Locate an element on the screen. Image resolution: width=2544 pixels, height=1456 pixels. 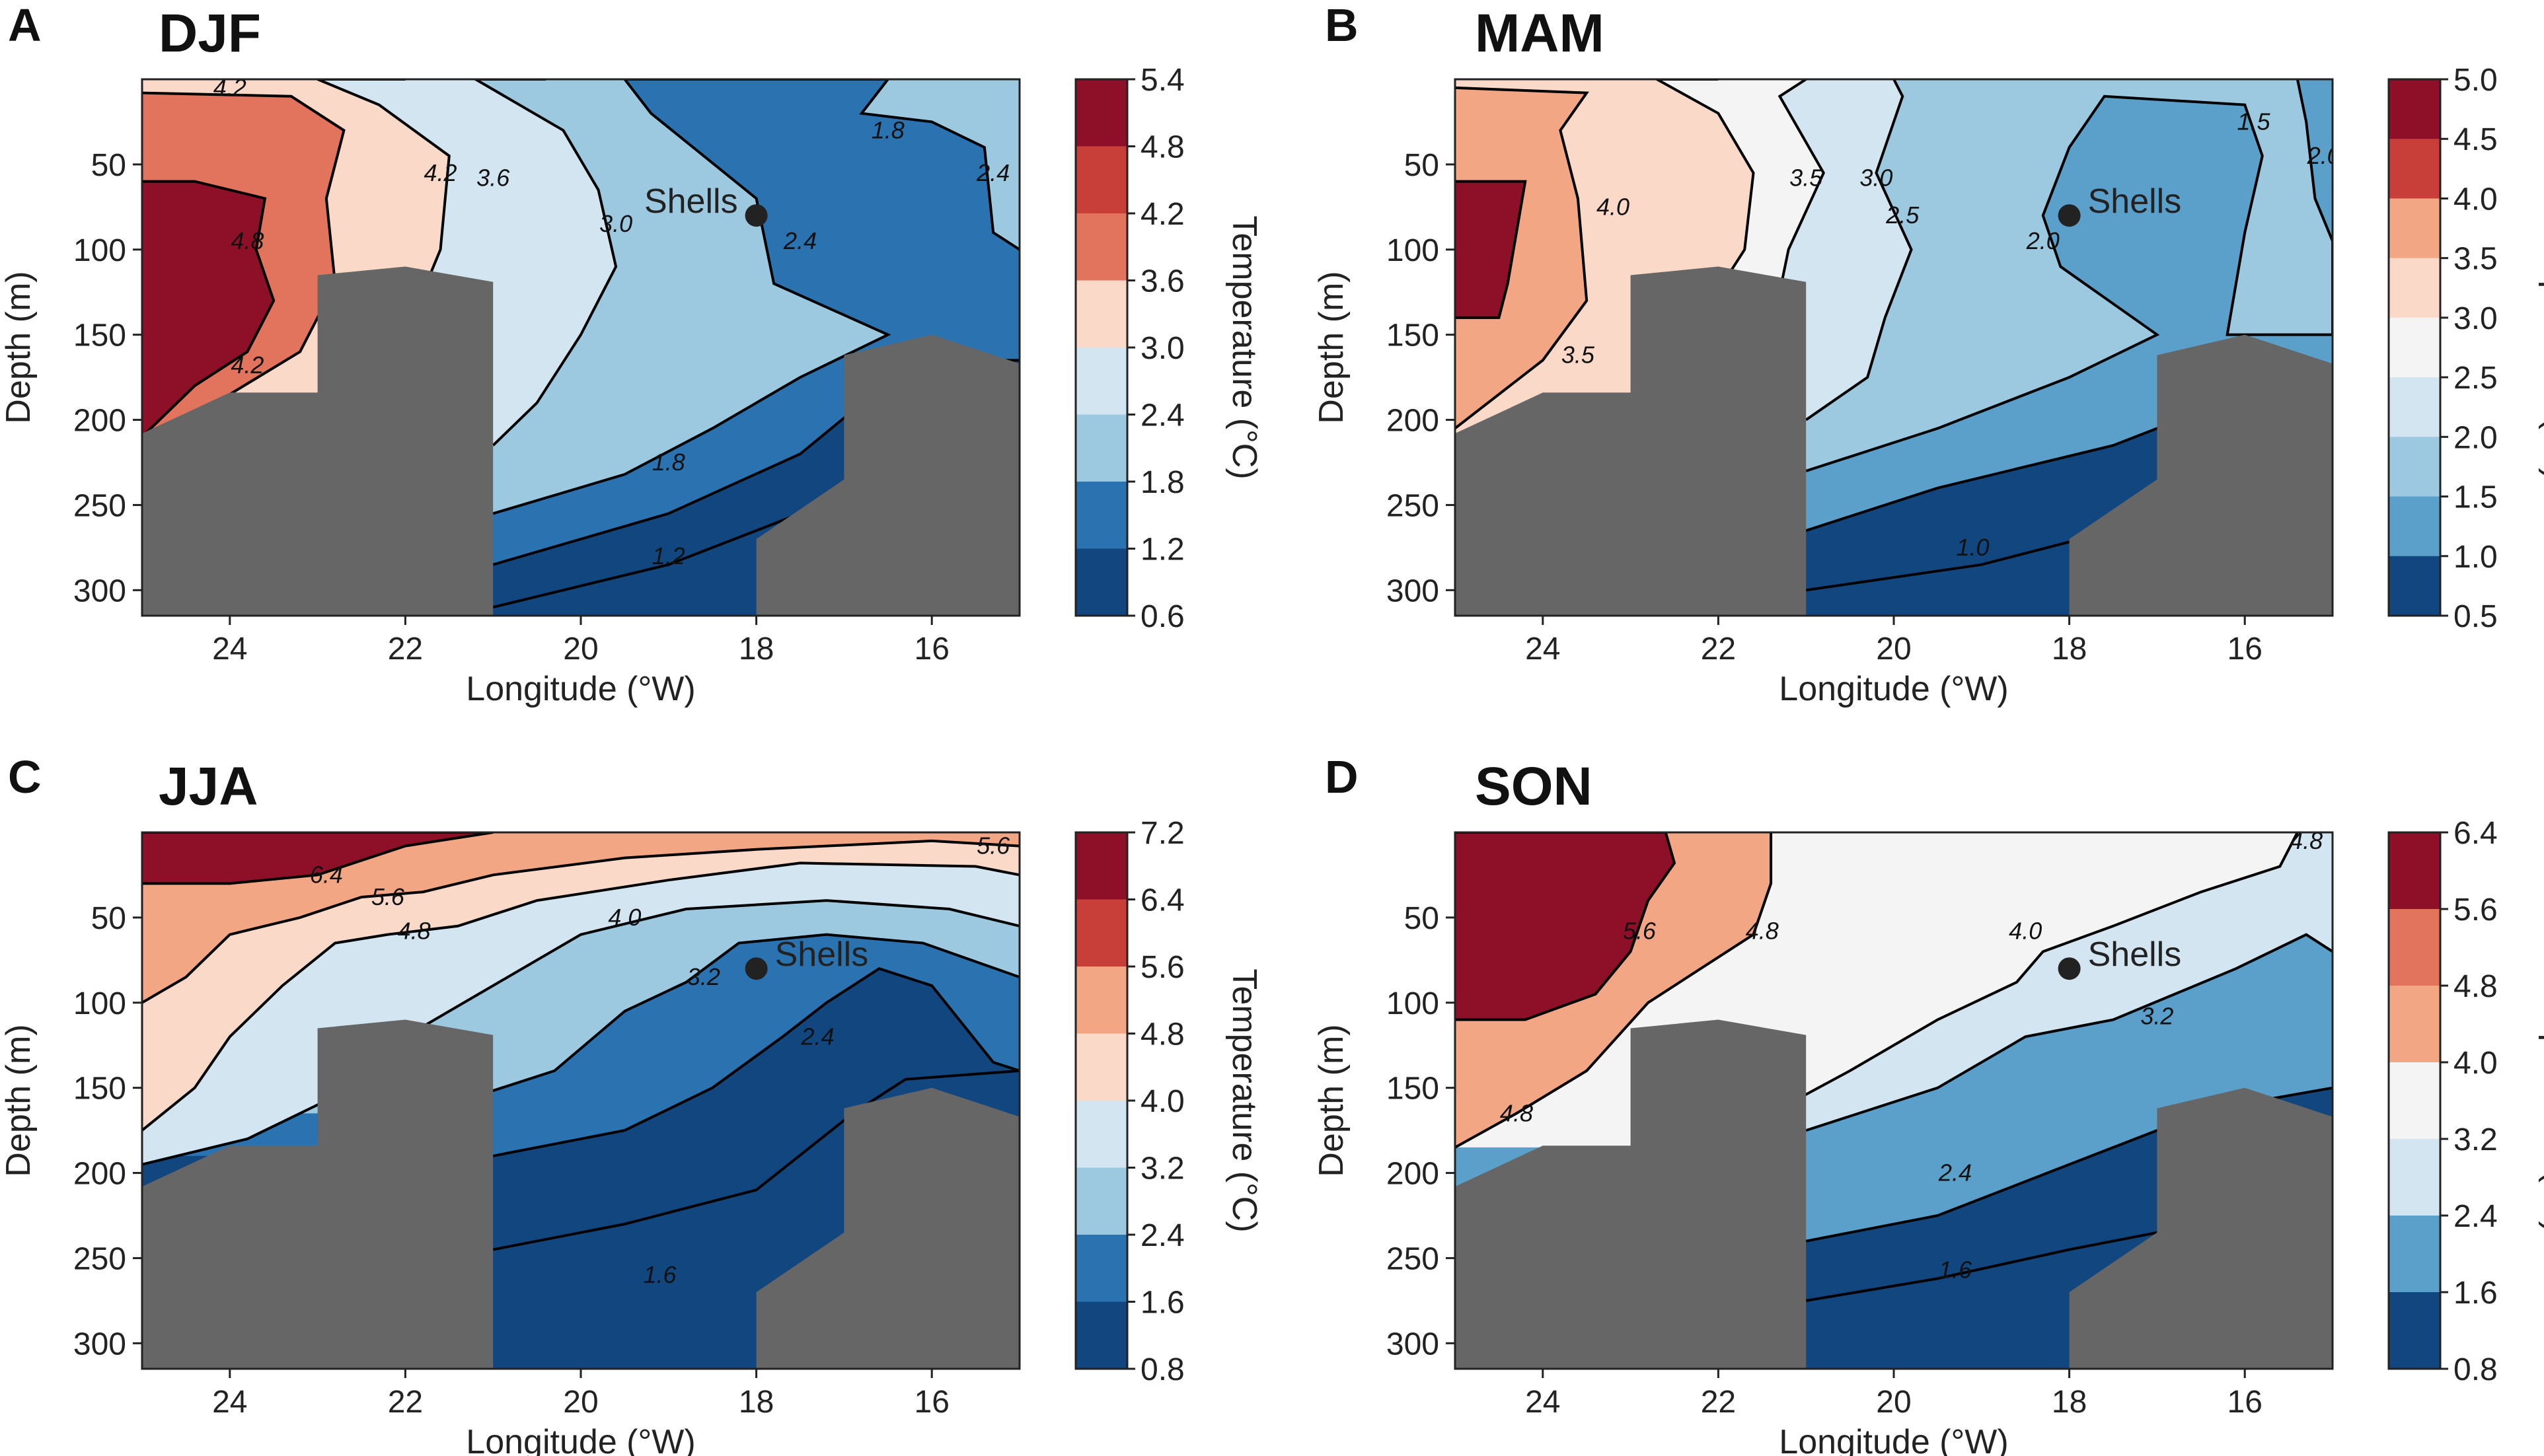
contour-field: 5.6 4.8 4.0 4.8 3.2 4.8 2.4 1.6 is located at coordinates (1894, 1100).